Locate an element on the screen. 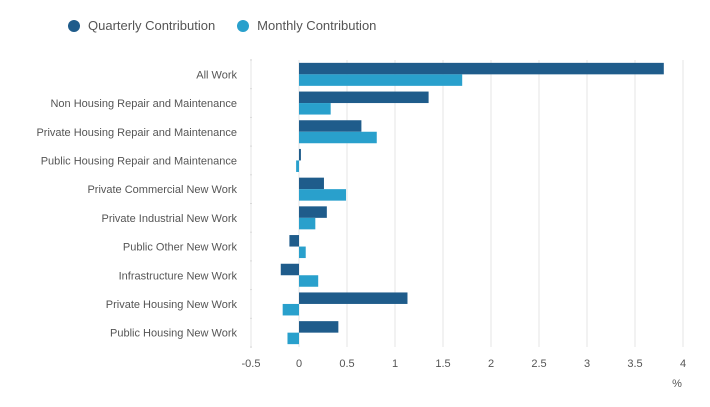 Image resolution: width=710 pixels, height=407 pixels. legend-item-quarterly: Quarterly Contribution is located at coordinates (141, 25).